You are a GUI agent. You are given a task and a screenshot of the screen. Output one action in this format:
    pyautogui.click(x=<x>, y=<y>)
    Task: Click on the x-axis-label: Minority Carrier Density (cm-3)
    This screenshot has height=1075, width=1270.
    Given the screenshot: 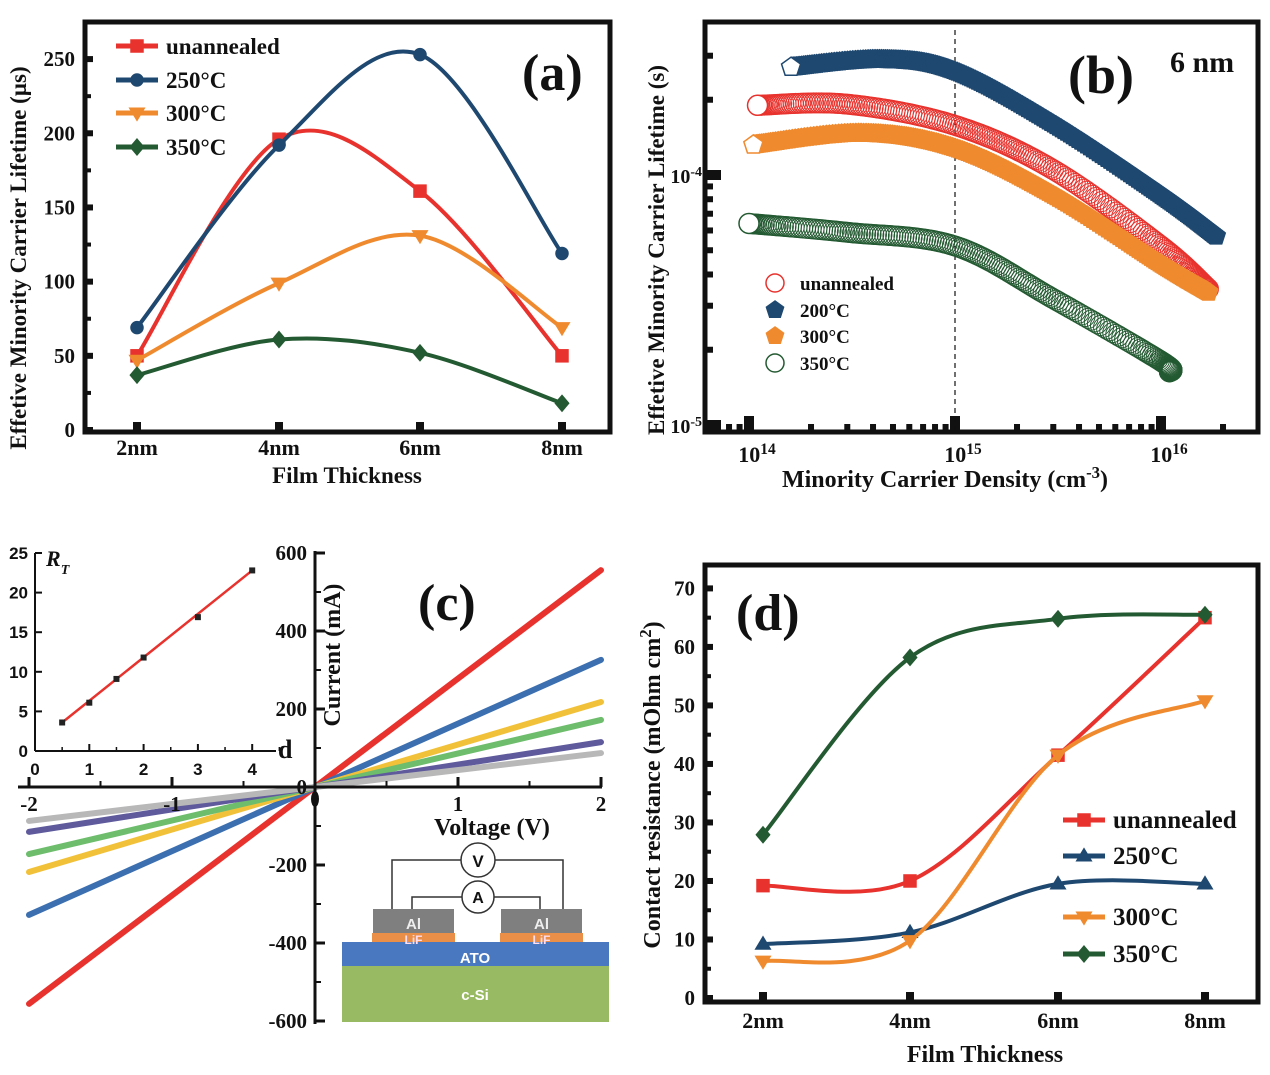 What is the action you would take?
    pyautogui.click(x=945, y=478)
    